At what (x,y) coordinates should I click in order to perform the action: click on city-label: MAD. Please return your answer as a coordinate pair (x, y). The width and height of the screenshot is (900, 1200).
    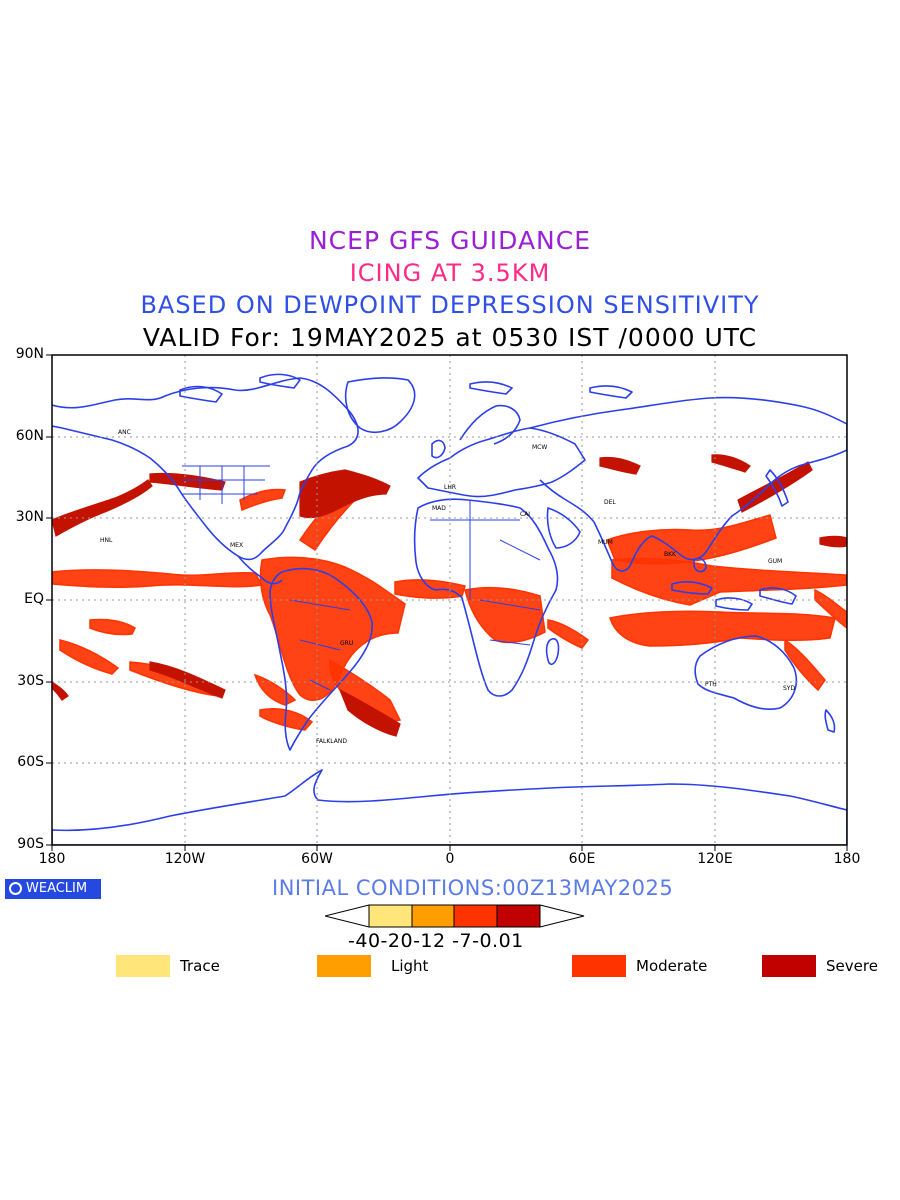
    Looking at the image, I should click on (439, 508).